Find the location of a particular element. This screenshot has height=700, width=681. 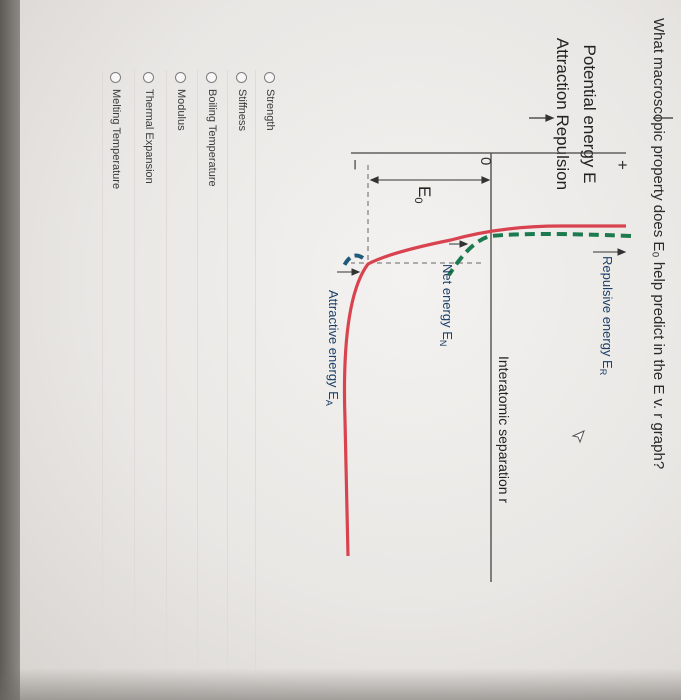

option-stiffness-row: Stiffness is located at coordinates (242, 101).